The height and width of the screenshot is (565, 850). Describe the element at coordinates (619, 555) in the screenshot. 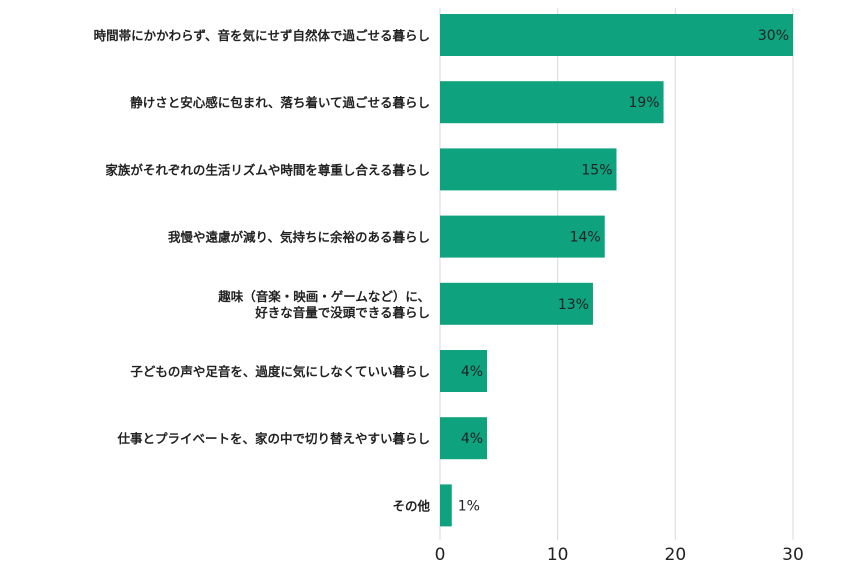

I see `x-axis-tick-labels: 0 10 20 30` at that location.